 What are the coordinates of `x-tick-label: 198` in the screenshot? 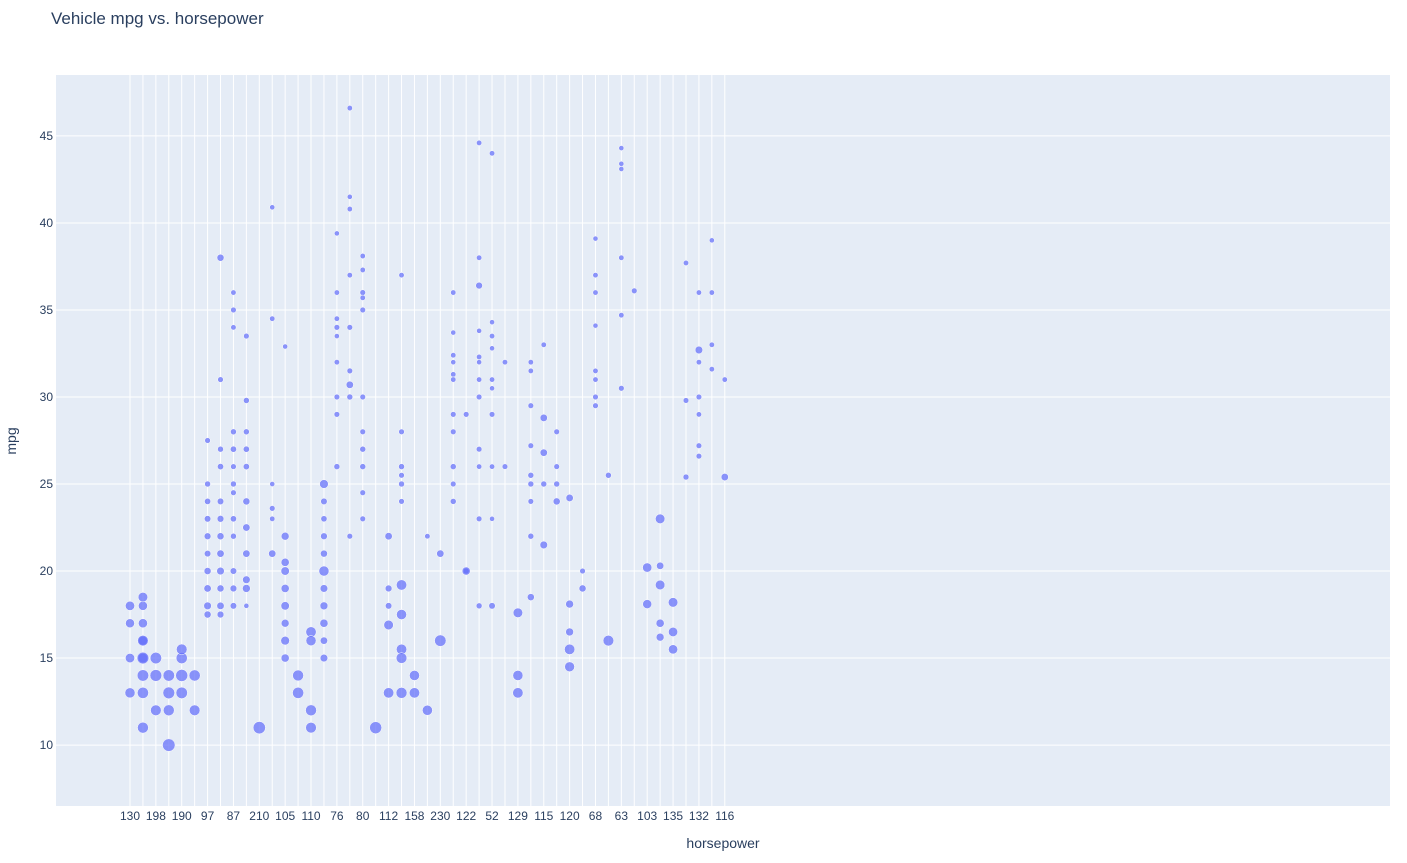 It's located at (156, 816).